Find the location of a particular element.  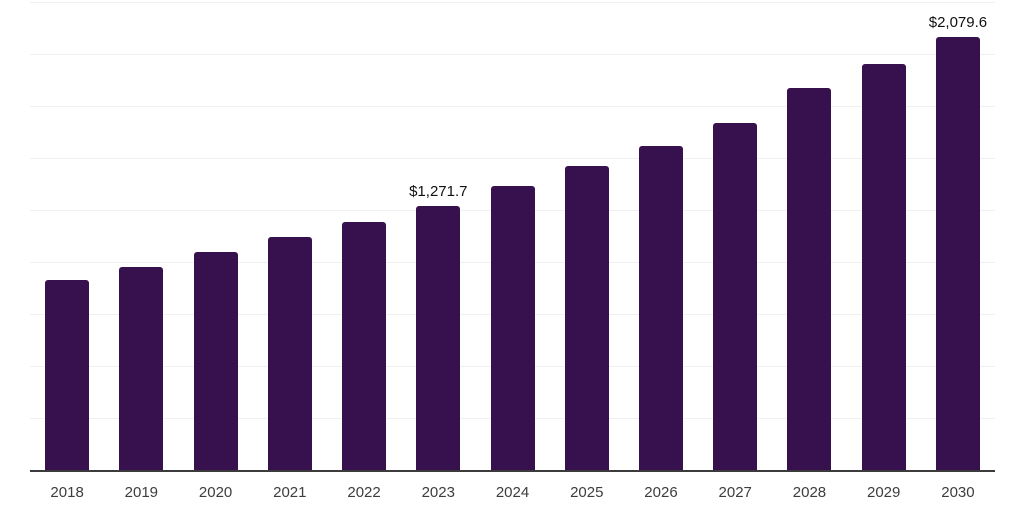

bar-band-2028 is located at coordinates (809, 236).